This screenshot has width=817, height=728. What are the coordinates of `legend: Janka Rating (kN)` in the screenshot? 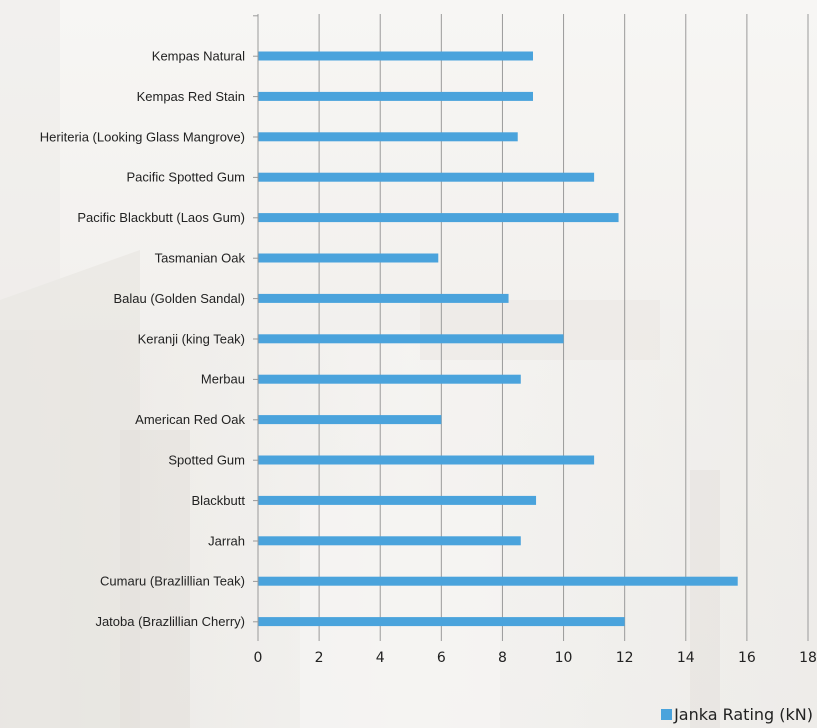 It's located at (737, 714).